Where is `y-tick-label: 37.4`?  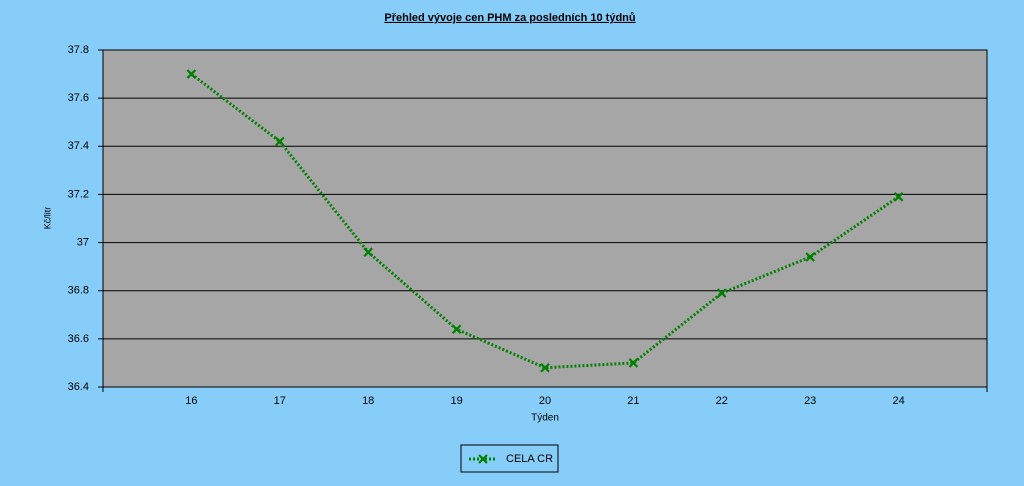 y-tick-label: 37.4 is located at coordinates (78, 146).